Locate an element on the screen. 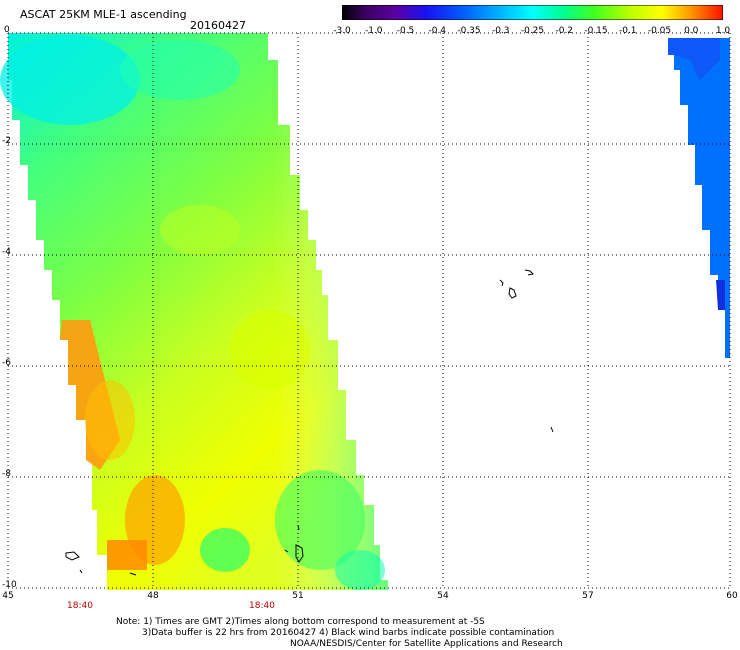 Image resolution: width=740 pixels, height=650 pixels. colorbar-tick-label: -0.2 is located at coordinates (564, 31).